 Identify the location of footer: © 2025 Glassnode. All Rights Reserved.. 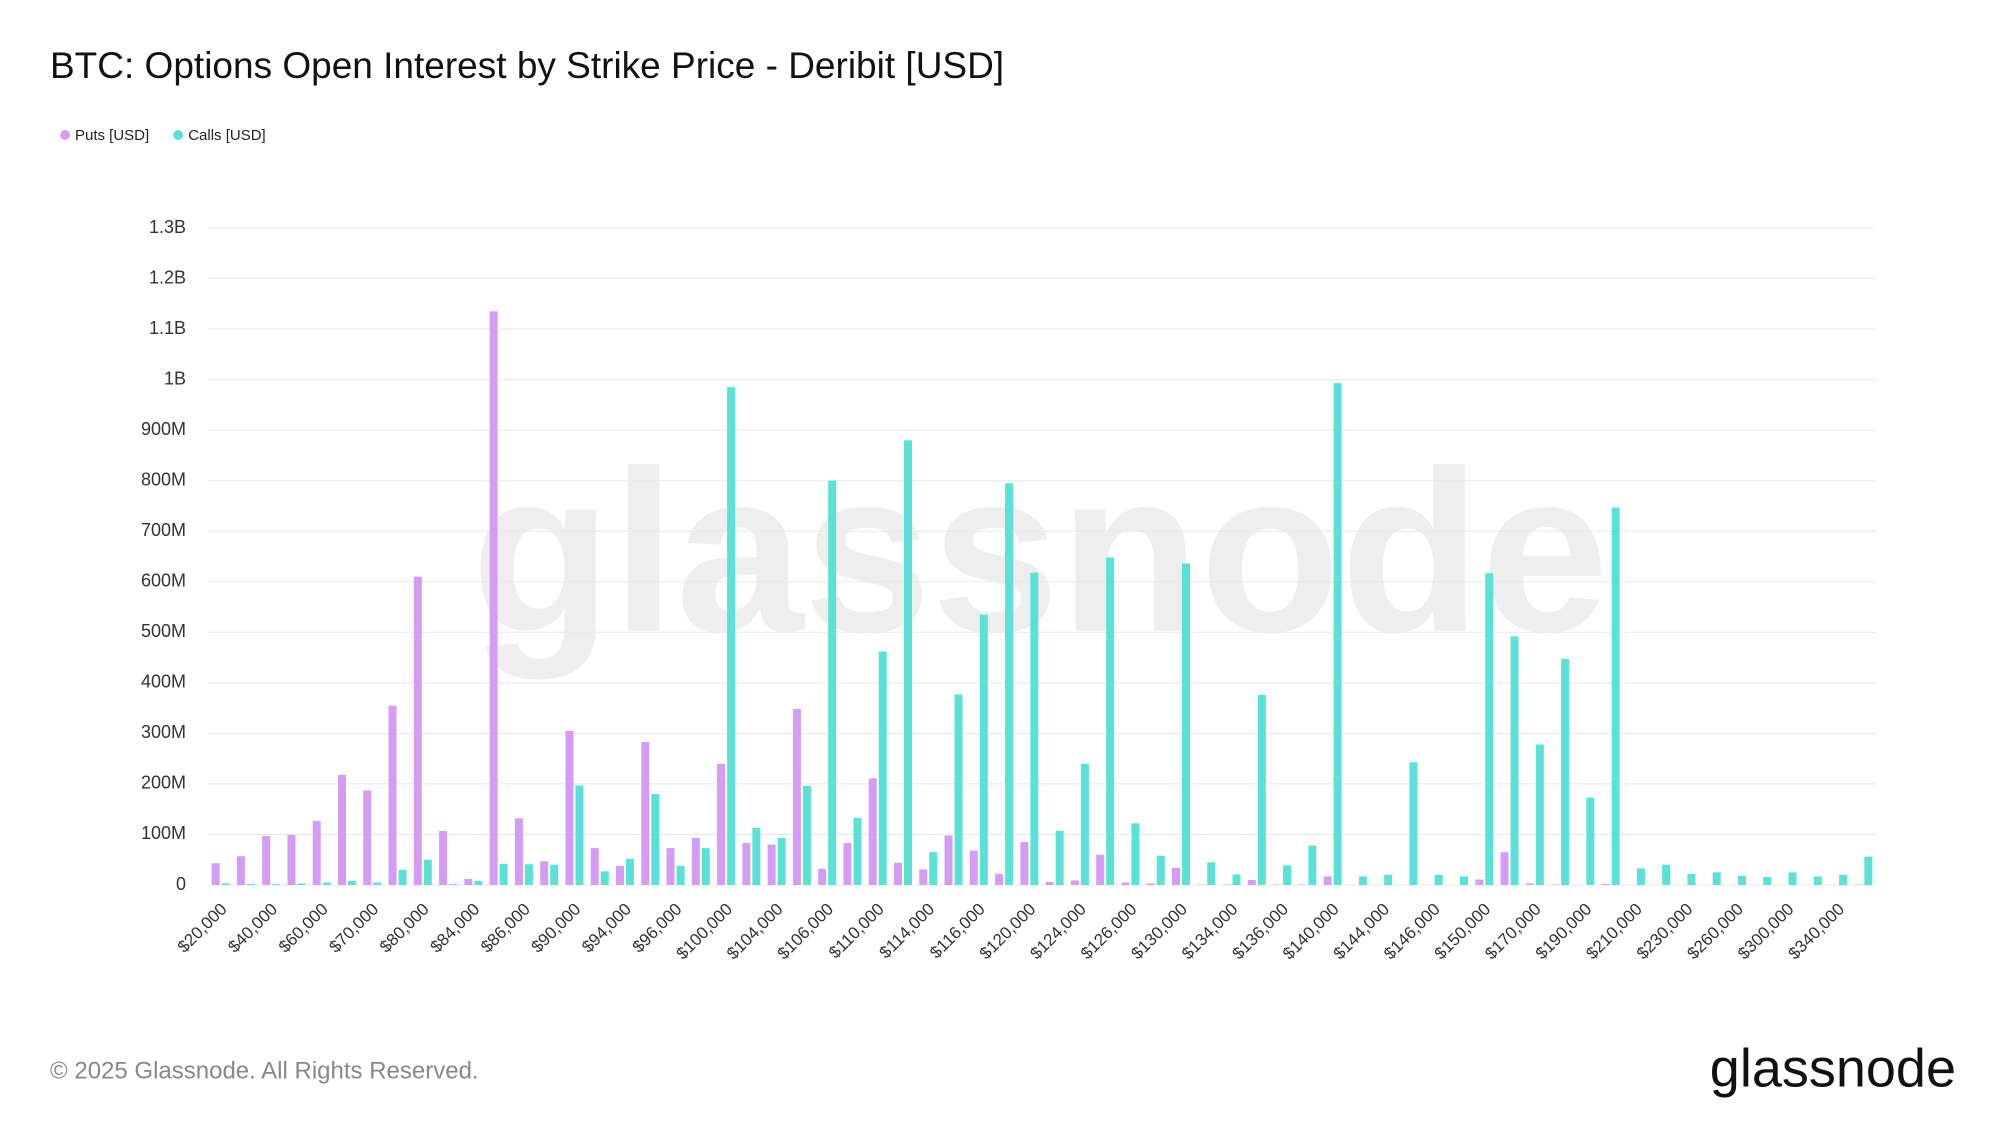
(264, 1070).